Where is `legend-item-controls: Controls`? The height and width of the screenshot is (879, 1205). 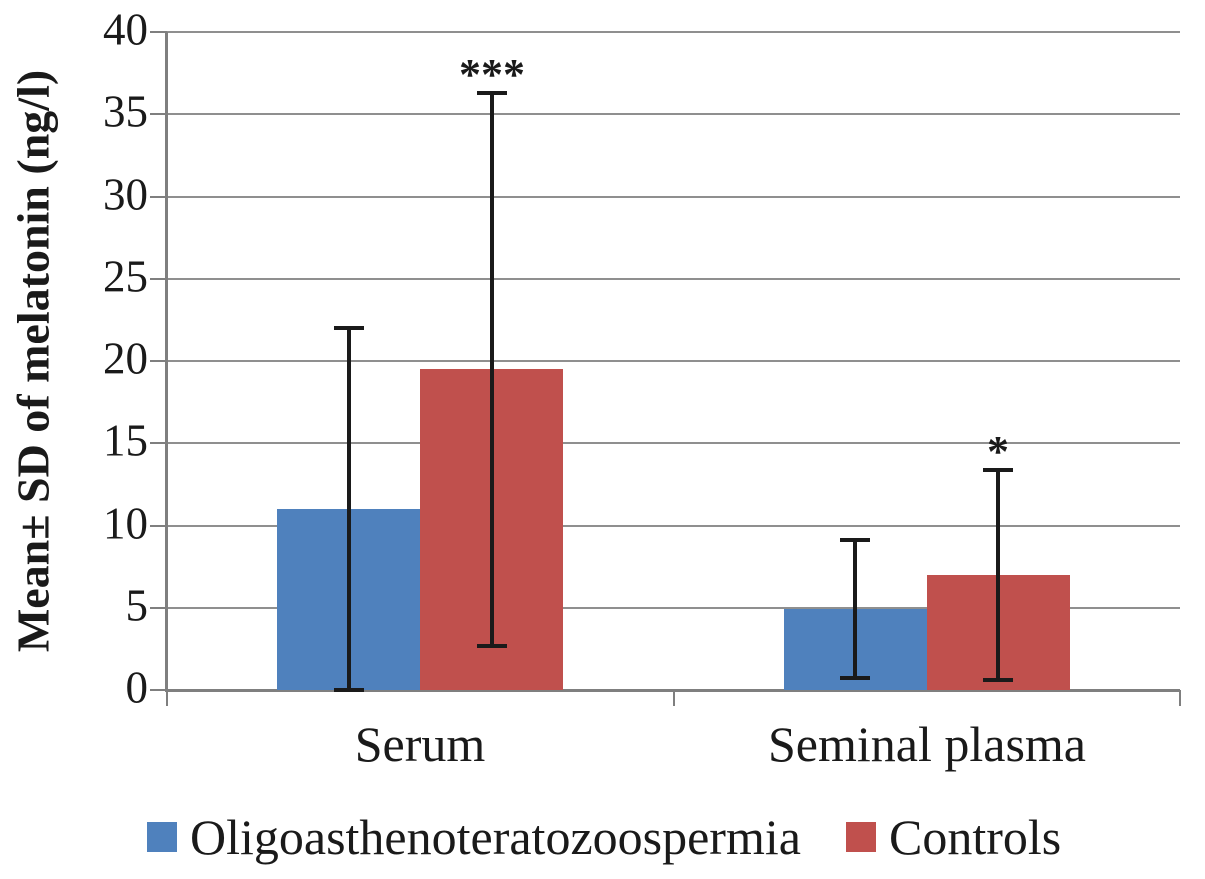
legend-item-controls: Controls is located at coordinates (953, 837).